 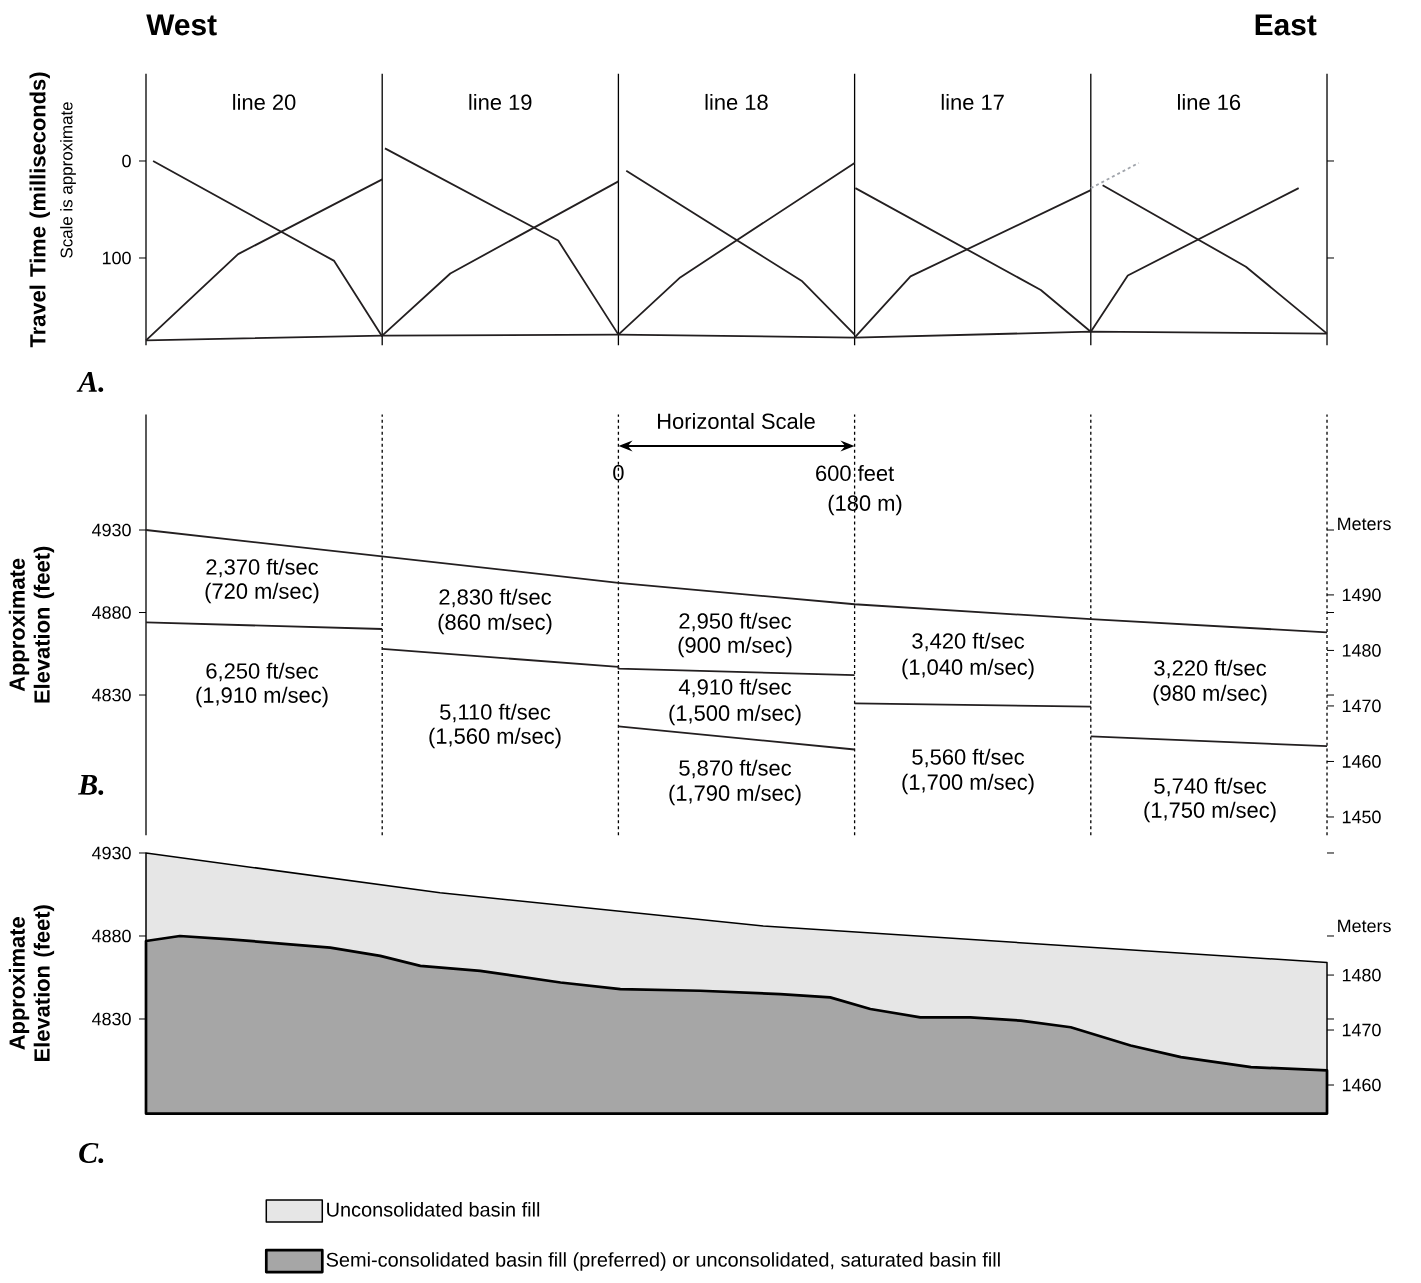 I want to click on annotation: (1,560 m/sec), so click(x=495, y=738).